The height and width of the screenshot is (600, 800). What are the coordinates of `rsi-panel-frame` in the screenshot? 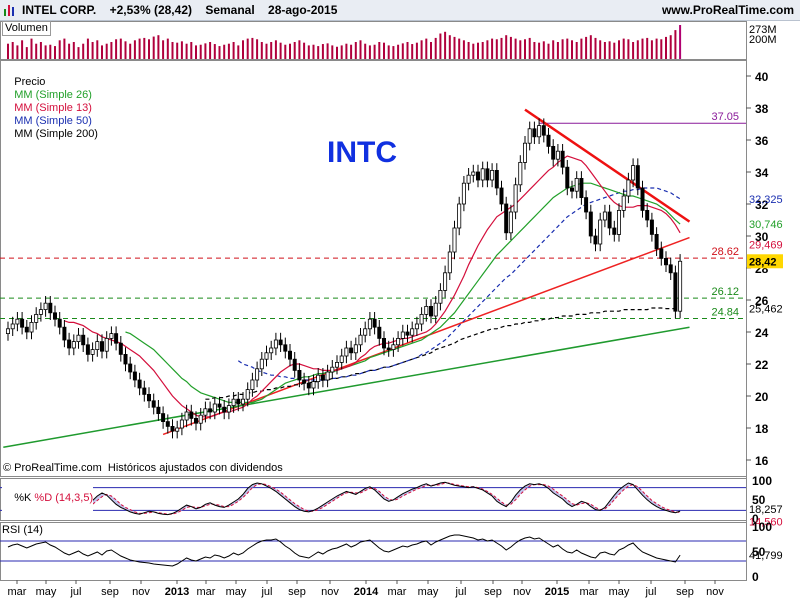 It's located at (373, 551).